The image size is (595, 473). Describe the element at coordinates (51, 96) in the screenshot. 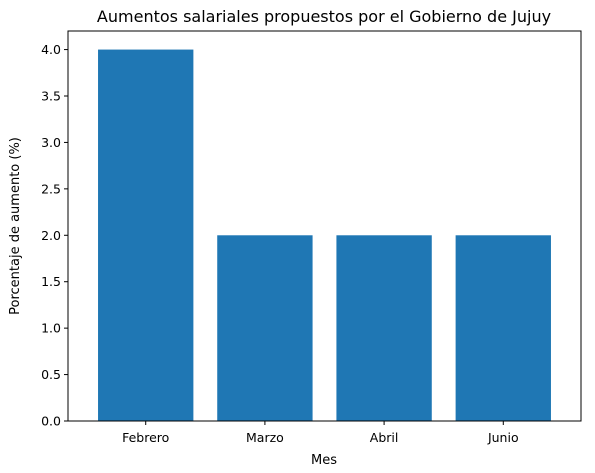

I see `y-tick-label: 3.5` at that location.